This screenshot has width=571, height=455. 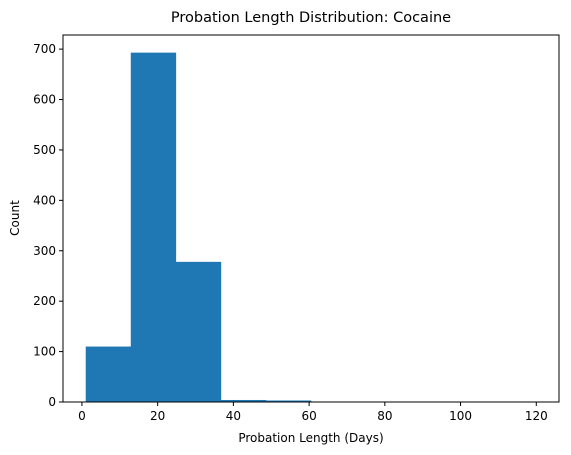 What do you see at coordinates (44, 251) in the screenshot?
I see `y-tick-label: 300` at bounding box center [44, 251].